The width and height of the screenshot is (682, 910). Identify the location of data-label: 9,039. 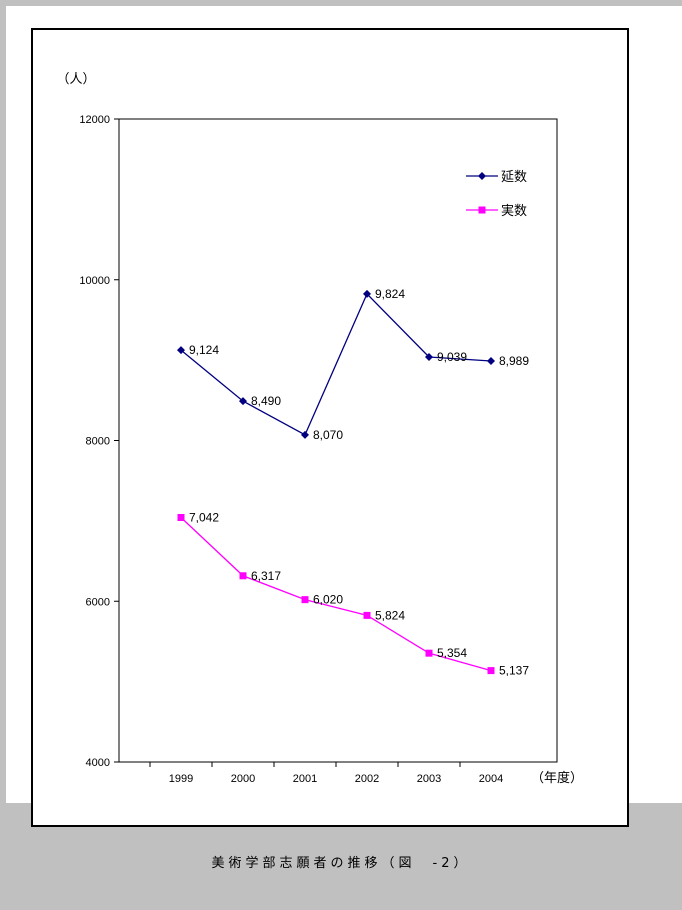
(452, 357).